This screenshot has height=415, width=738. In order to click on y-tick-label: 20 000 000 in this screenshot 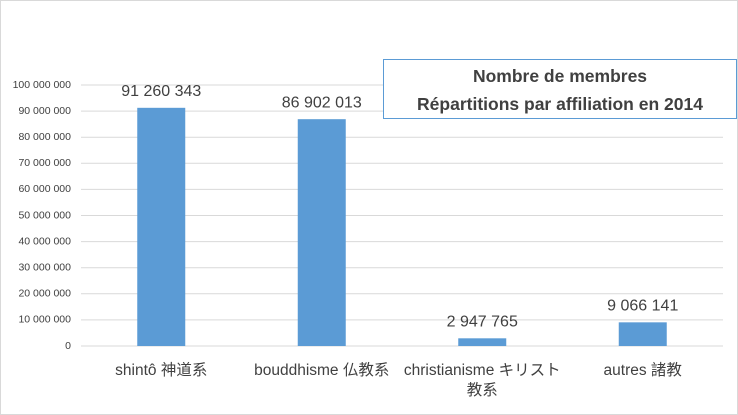, I will do `click(44, 294)`.